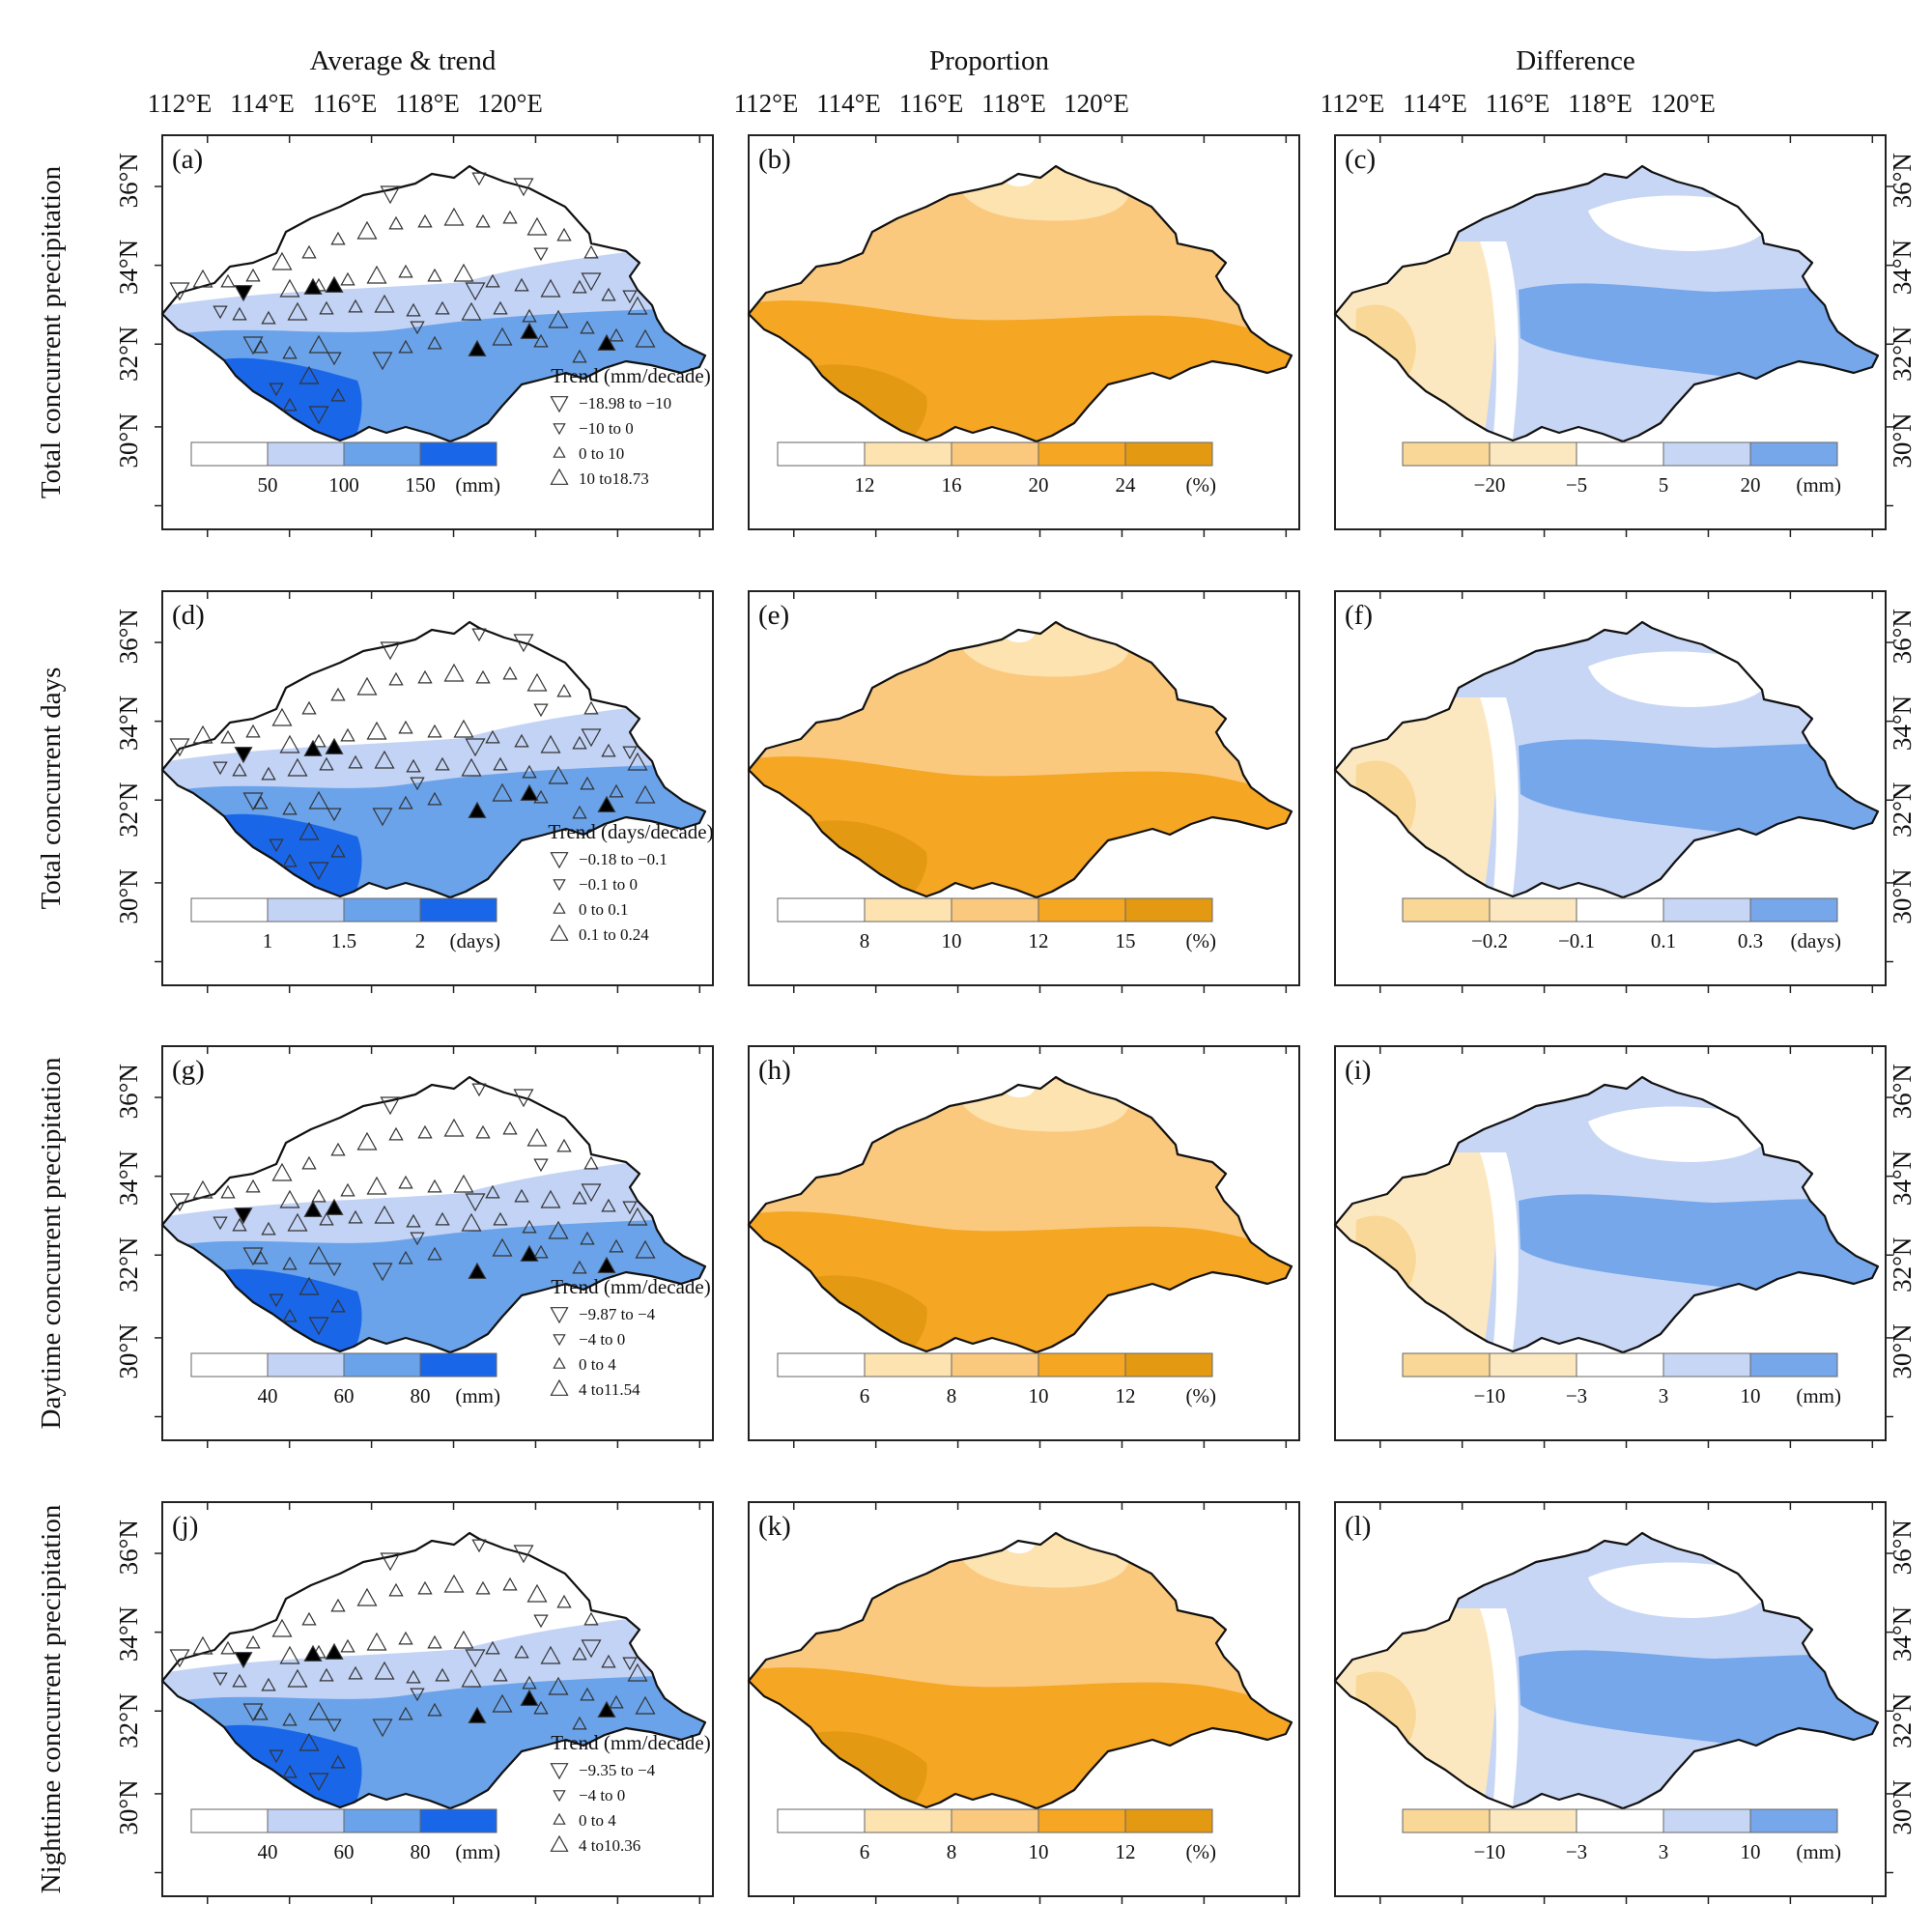 The height and width of the screenshot is (1932, 1932). What do you see at coordinates (1126, 1395) in the screenshot?
I see `colorbar-tick-label: 12` at bounding box center [1126, 1395].